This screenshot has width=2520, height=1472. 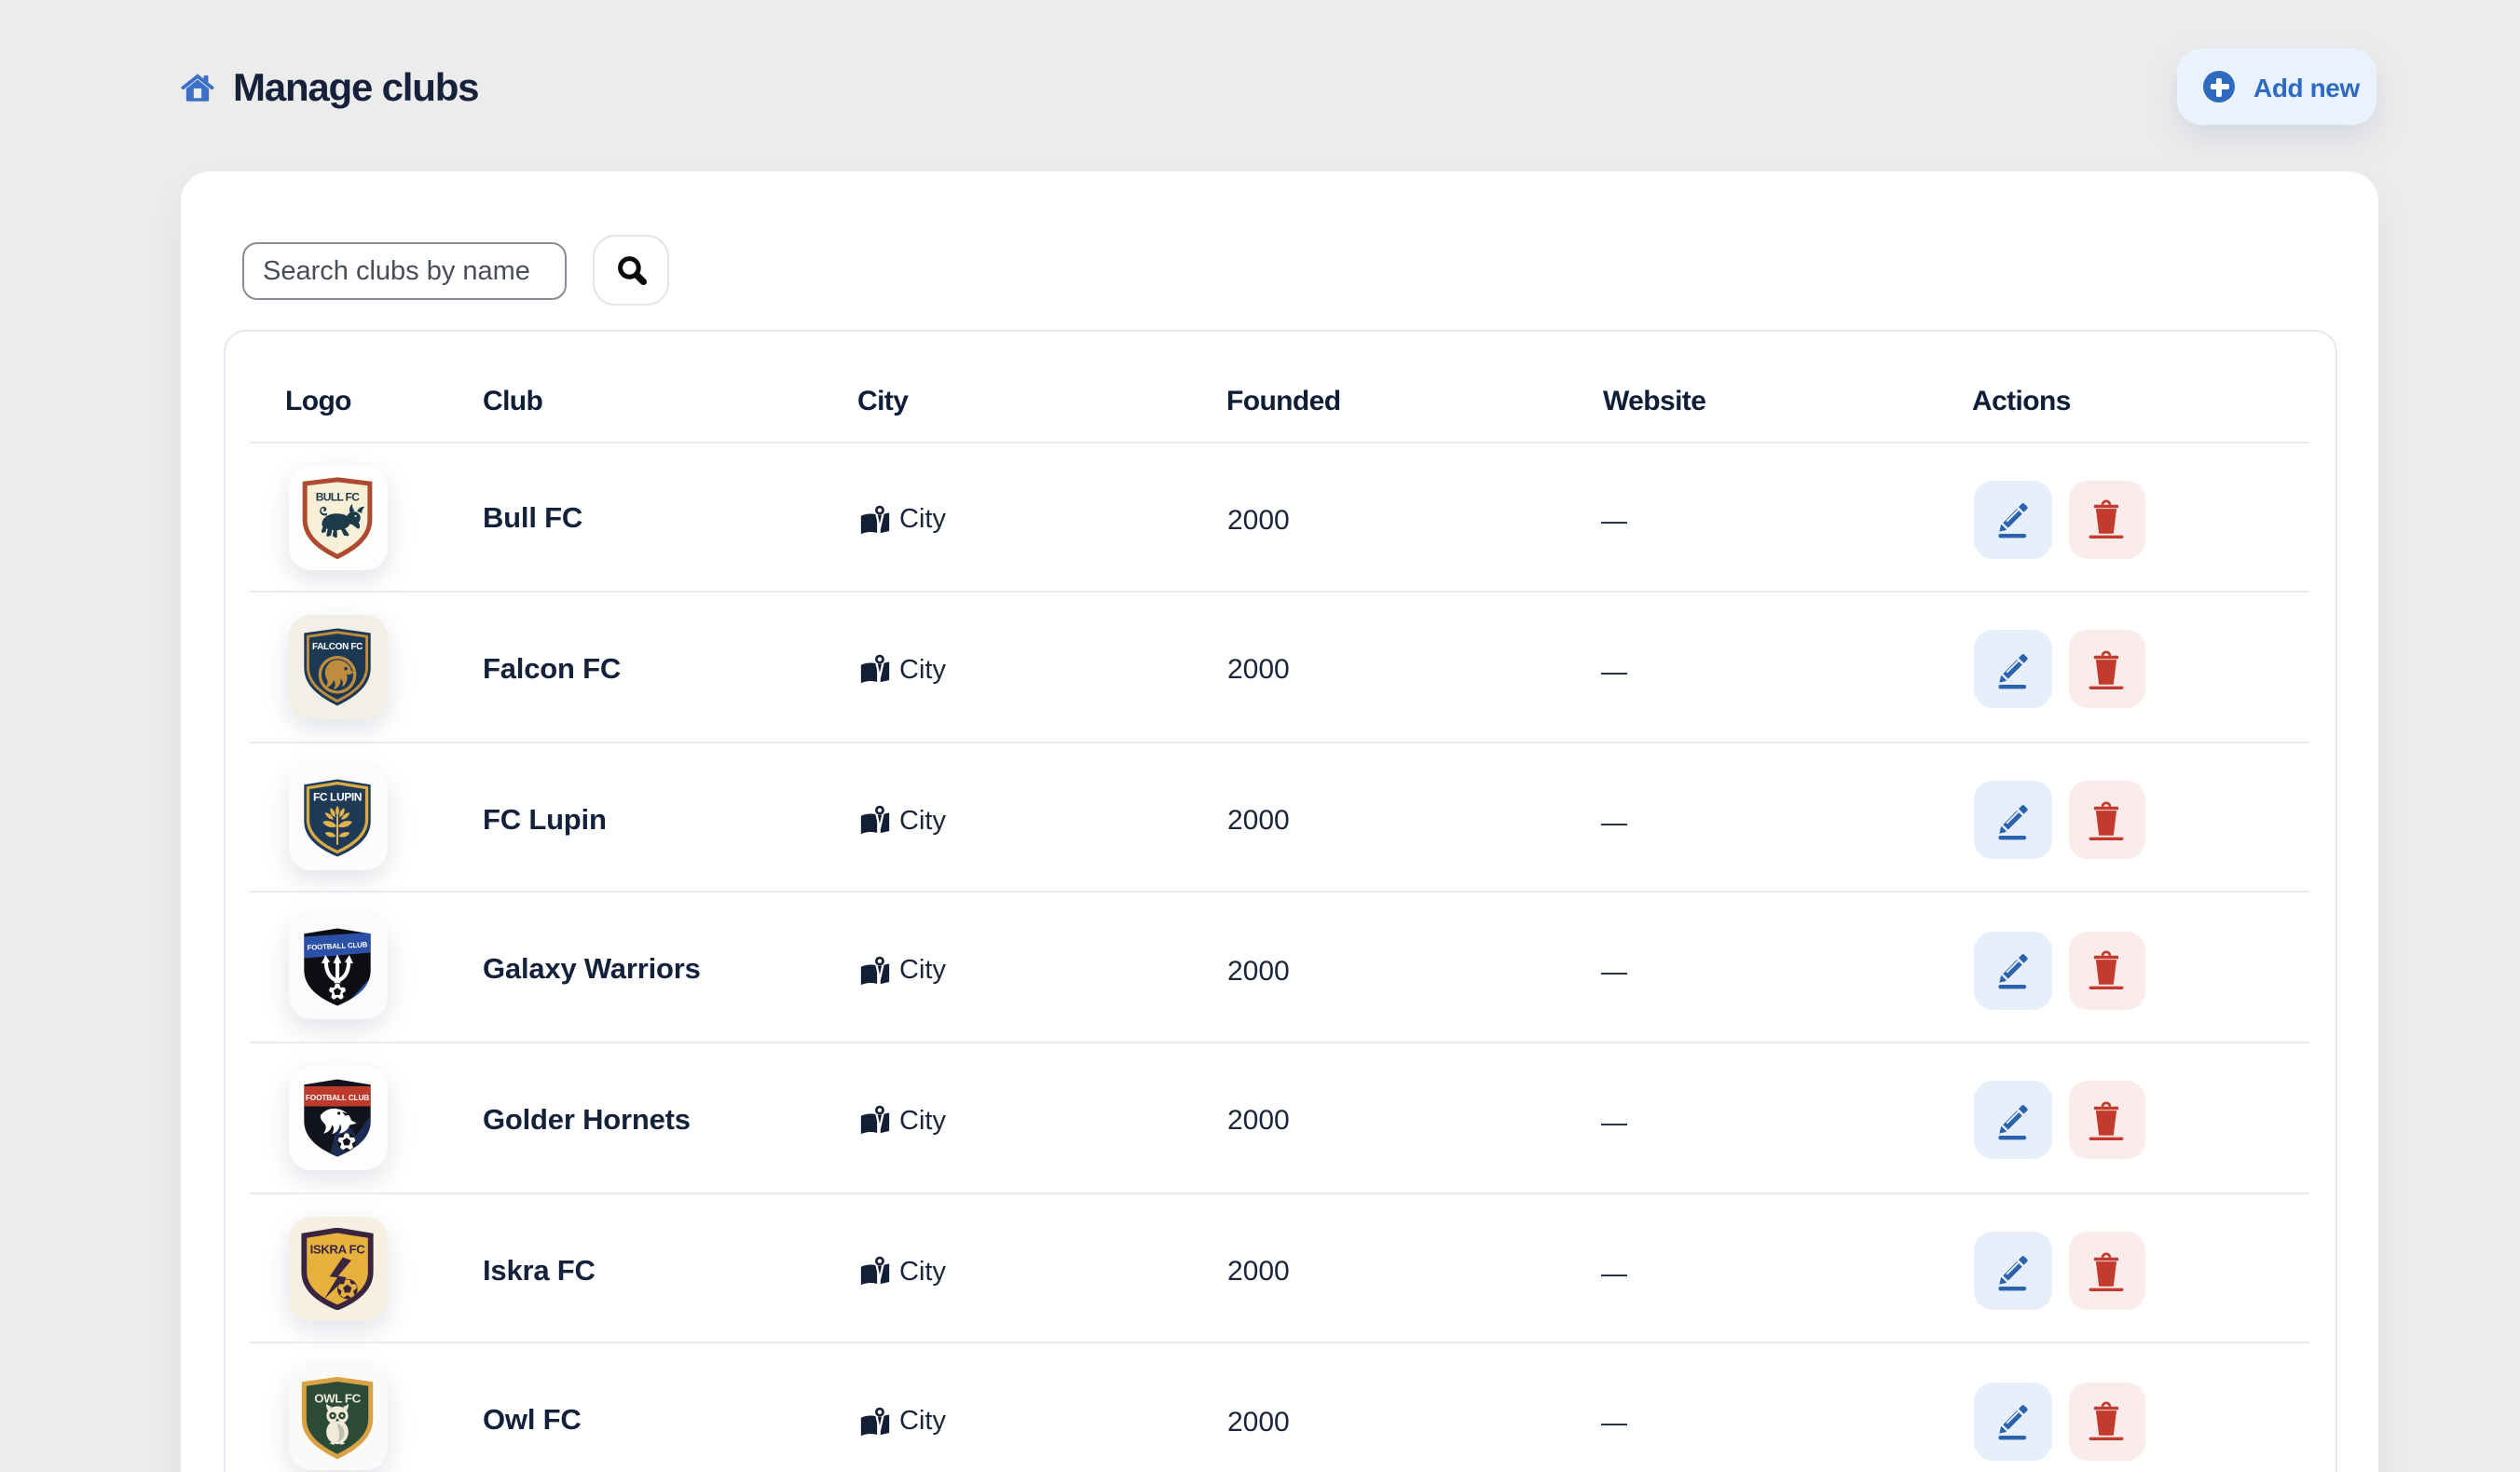 What do you see at coordinates (338, 496) in the screenshot?
I see `svg-text: BULL FC` at bounding box center [338, 496].